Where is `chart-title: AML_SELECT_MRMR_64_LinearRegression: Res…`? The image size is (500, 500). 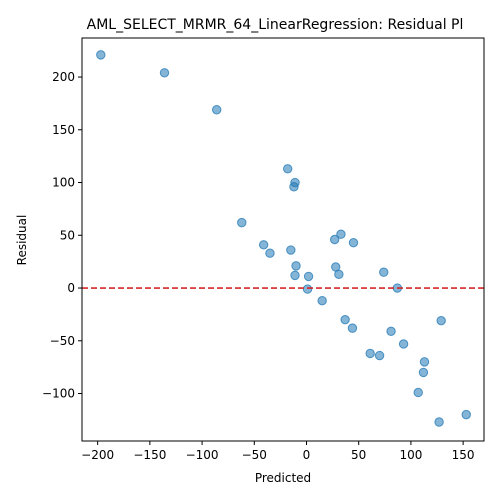 chart-title: AML_SELECT_MRMR_64_LinearRegression: Res… is located at coordinates (275, 25).